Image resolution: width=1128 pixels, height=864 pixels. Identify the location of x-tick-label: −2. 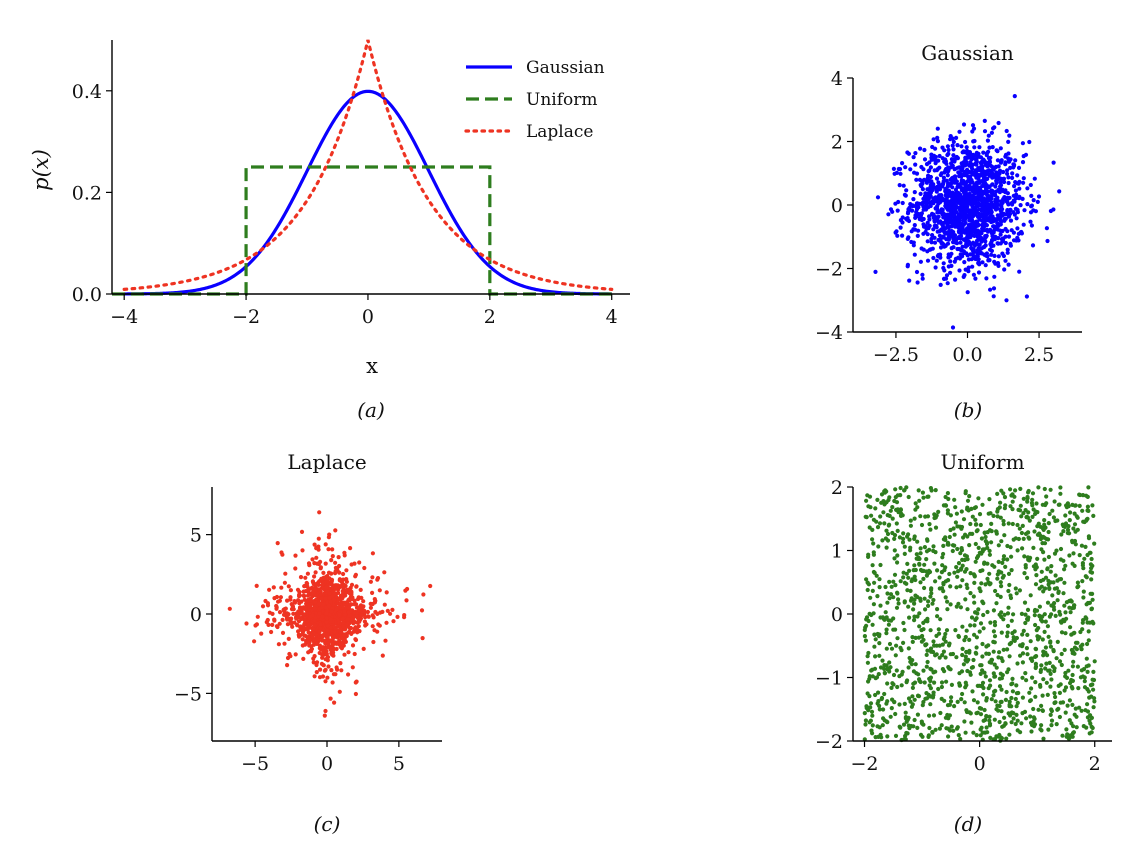
(246, 317).